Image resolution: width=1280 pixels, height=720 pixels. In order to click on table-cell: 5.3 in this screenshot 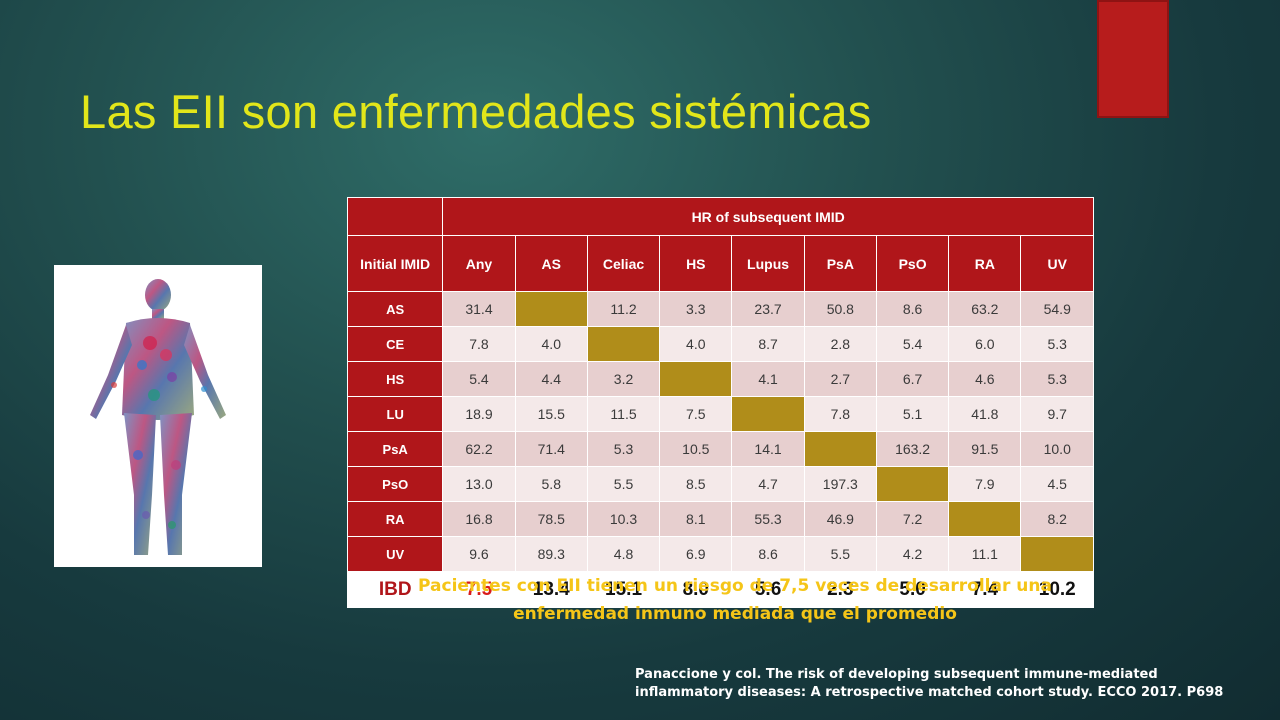, I will do `click(1057, 379)`.